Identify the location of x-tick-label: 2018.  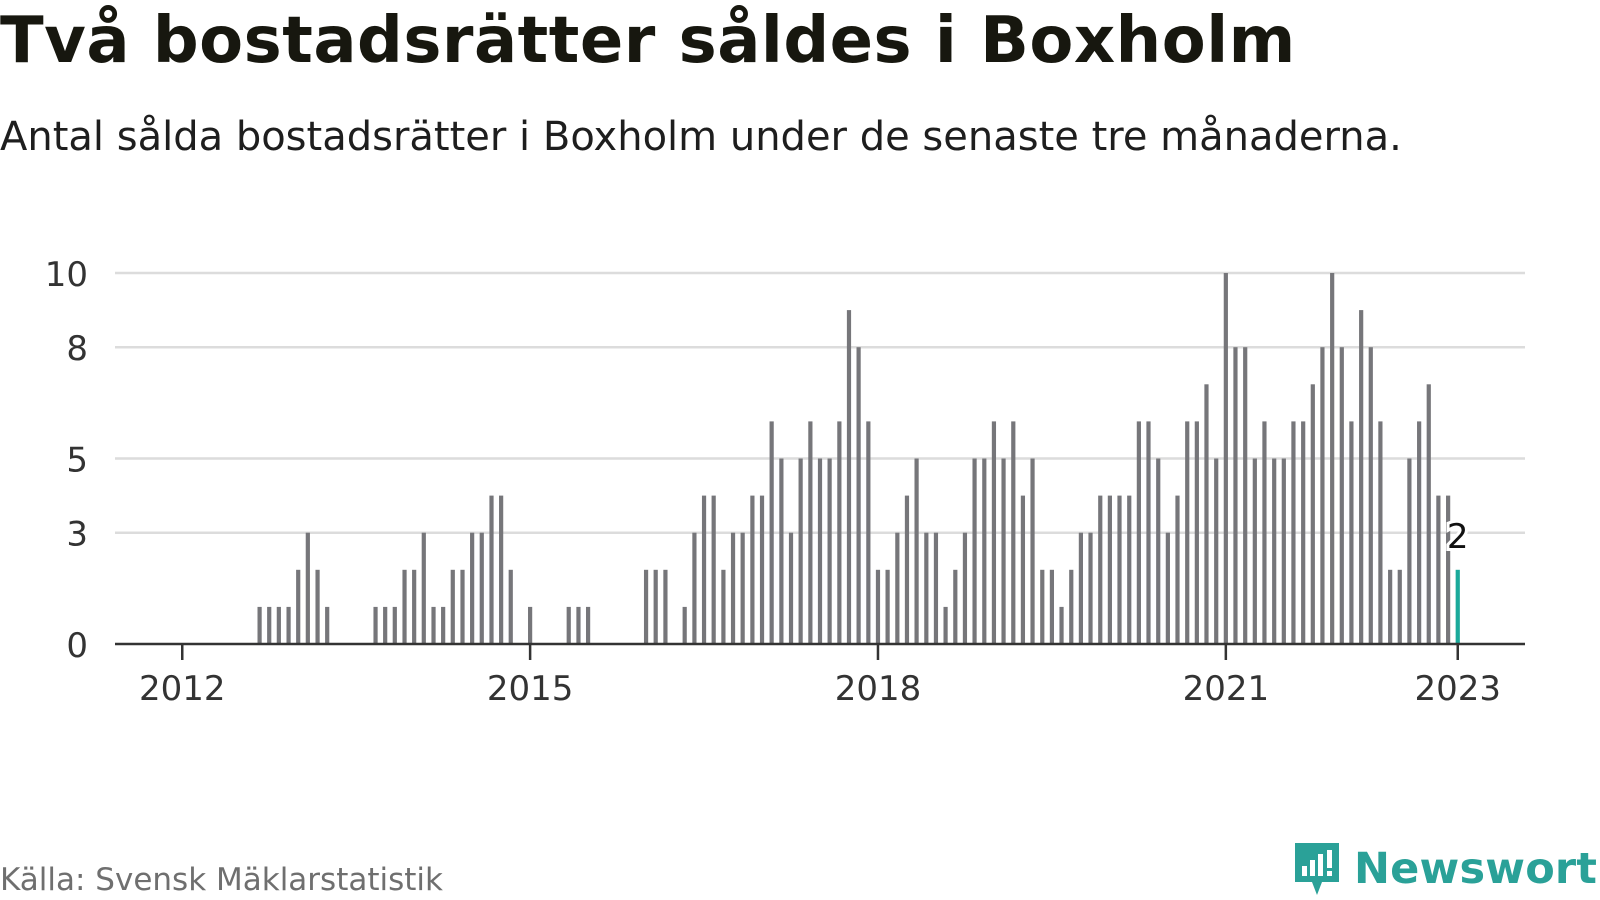
(878, 689).